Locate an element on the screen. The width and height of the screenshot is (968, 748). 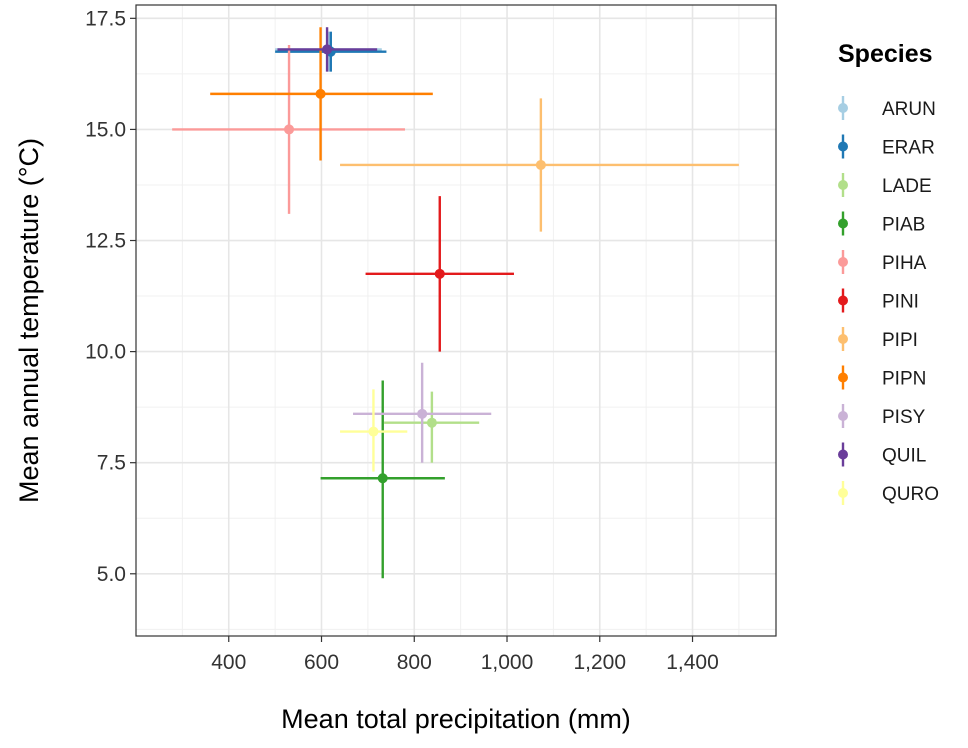
legend-item-pipi: PIPI is located at coordinates (878, 339).